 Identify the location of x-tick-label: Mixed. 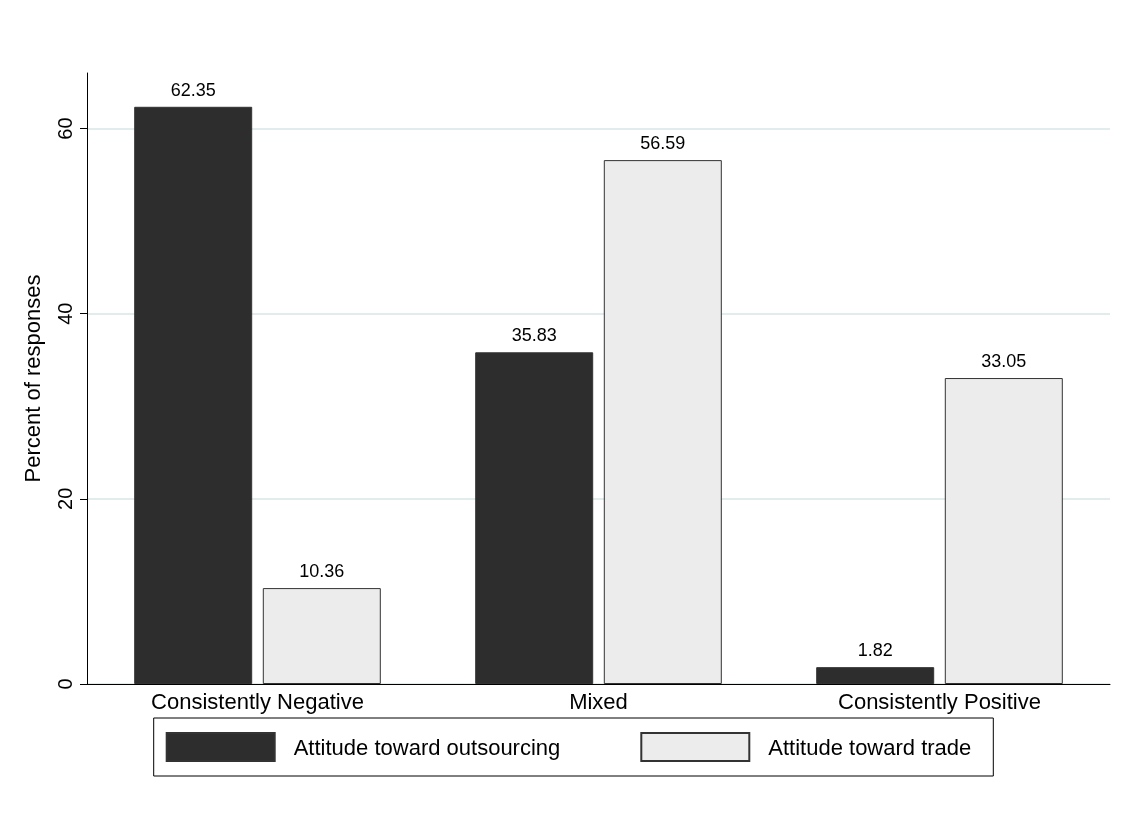
(598, 701).